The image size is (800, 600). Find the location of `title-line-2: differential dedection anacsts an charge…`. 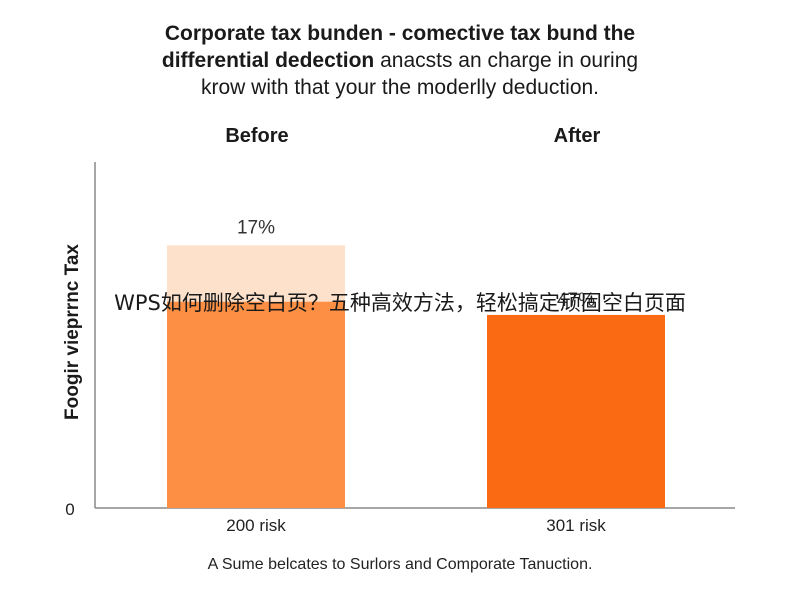

title-line-2: differential dedection anacsts an charge… is located at coordinates (400, 60).